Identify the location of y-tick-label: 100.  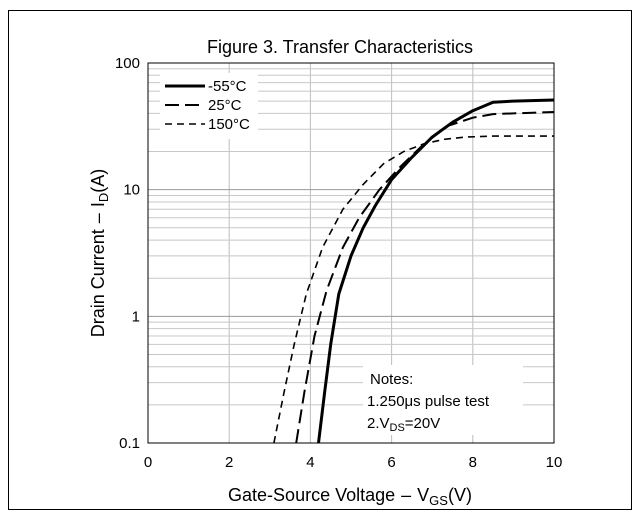
(127, 63).